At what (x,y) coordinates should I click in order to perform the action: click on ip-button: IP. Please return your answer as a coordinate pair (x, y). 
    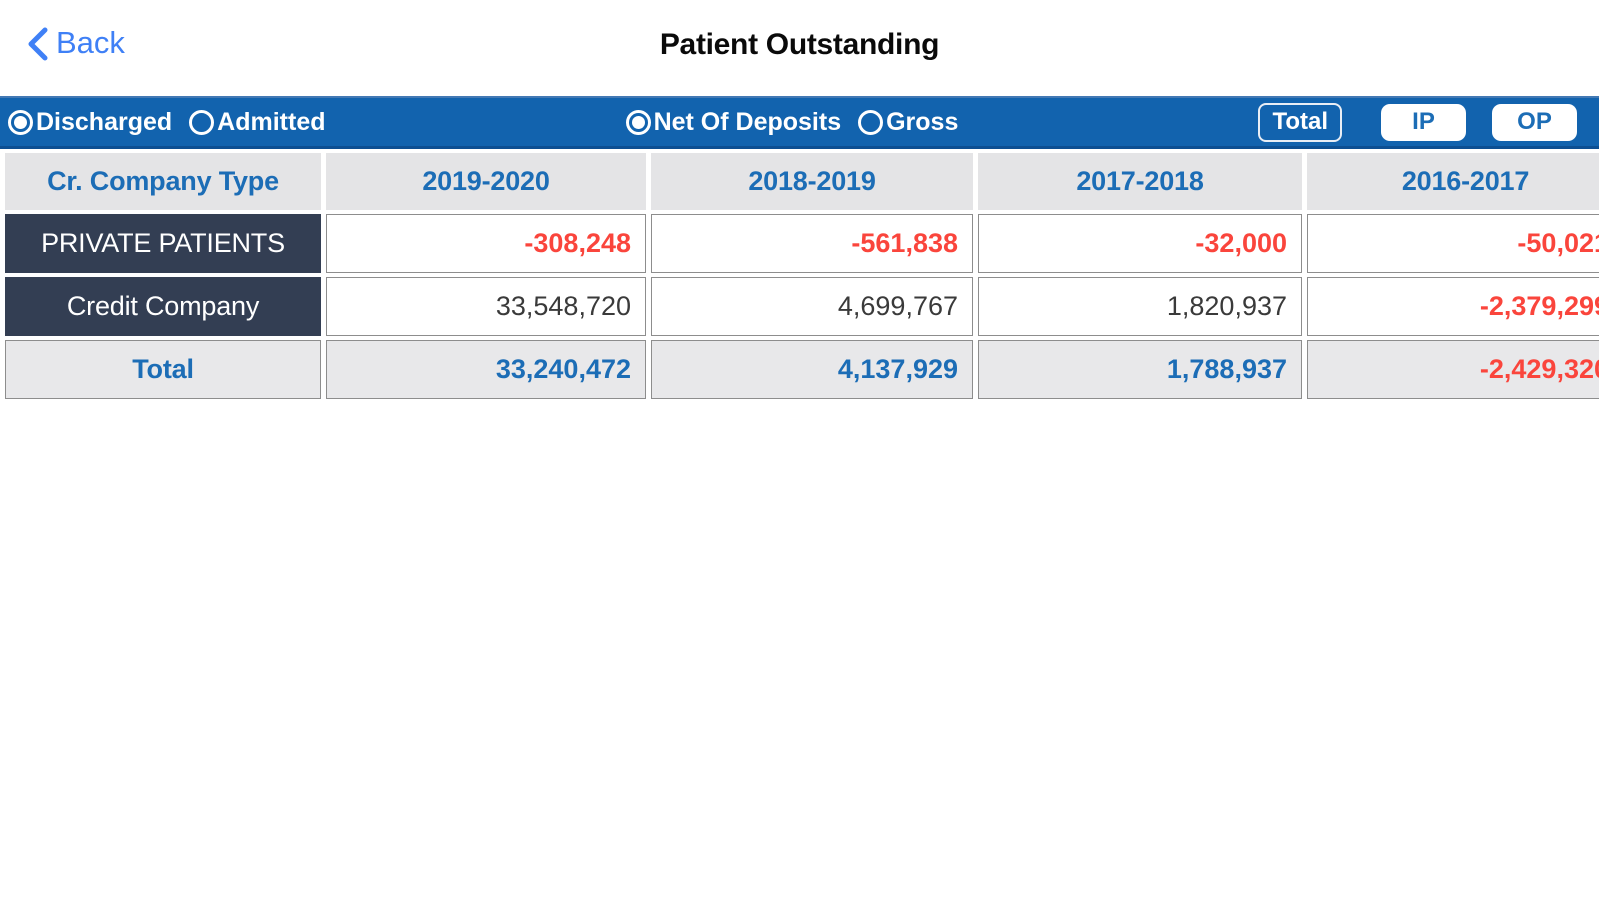
    Looking at the image, I should click on (1423, 122).